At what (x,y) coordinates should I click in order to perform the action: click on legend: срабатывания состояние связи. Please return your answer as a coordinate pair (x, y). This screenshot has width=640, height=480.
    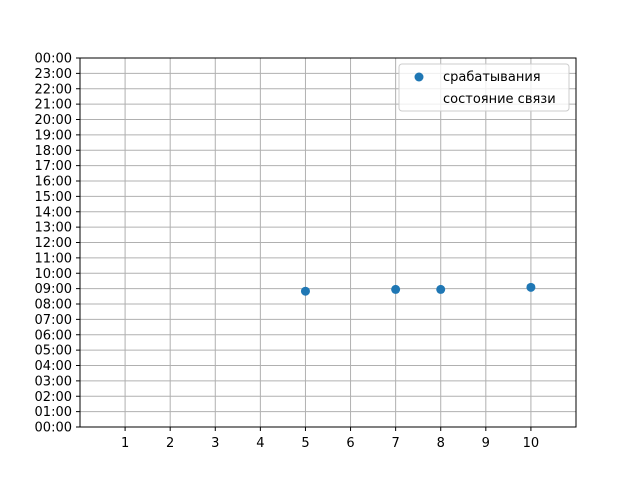
    Looking at the image, I should click on (484, 87).